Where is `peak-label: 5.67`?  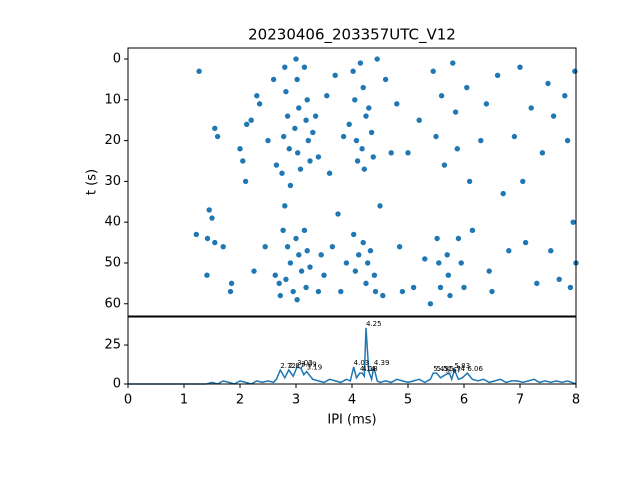
peak-label: 5.67 is located at coordinates (454, 371).